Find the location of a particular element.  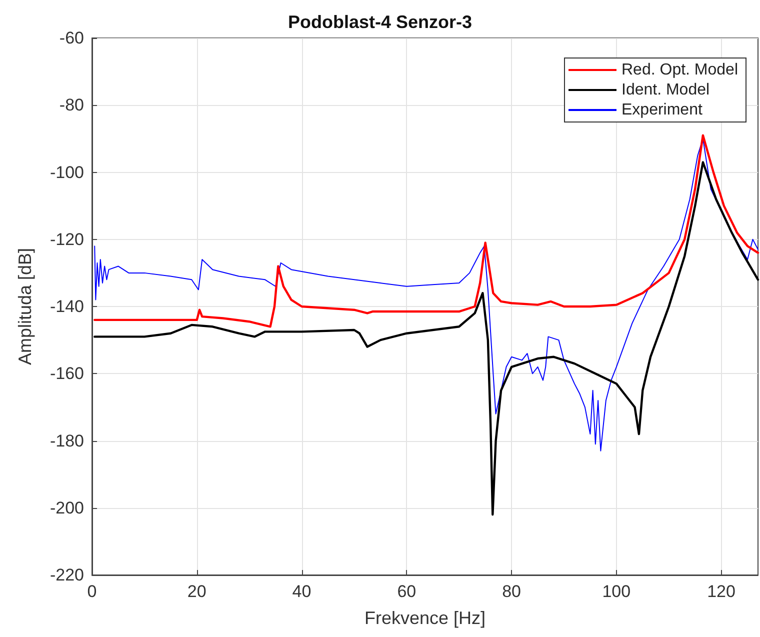

y-tick-label: -180 is located at coordinates (67, 440).